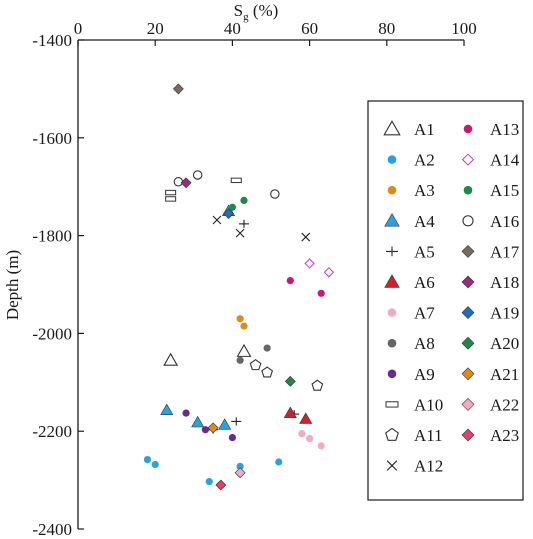  What do you see at coordinates (468, 435) in the screenshot?
I see `legend-marker-a23` at bounding box center [468, 435].